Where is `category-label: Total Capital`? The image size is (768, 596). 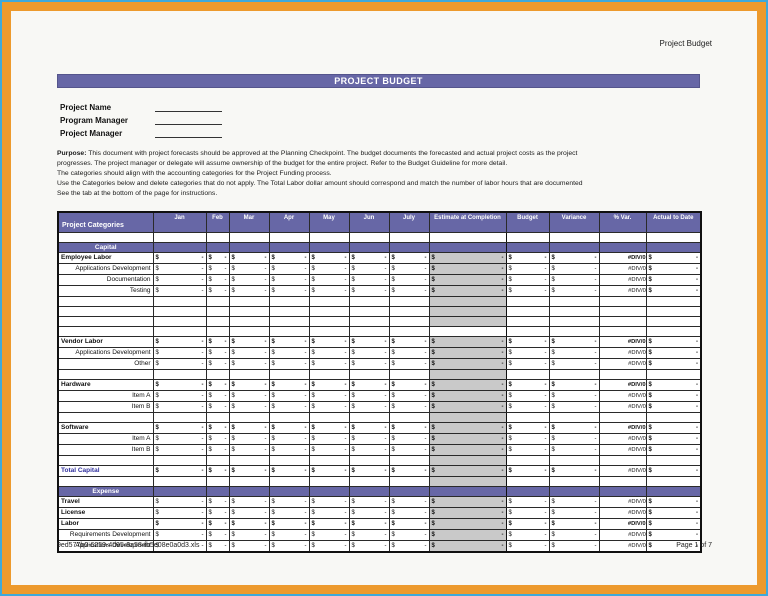 category-label: Total Capital is located at coordinates (105, 470).